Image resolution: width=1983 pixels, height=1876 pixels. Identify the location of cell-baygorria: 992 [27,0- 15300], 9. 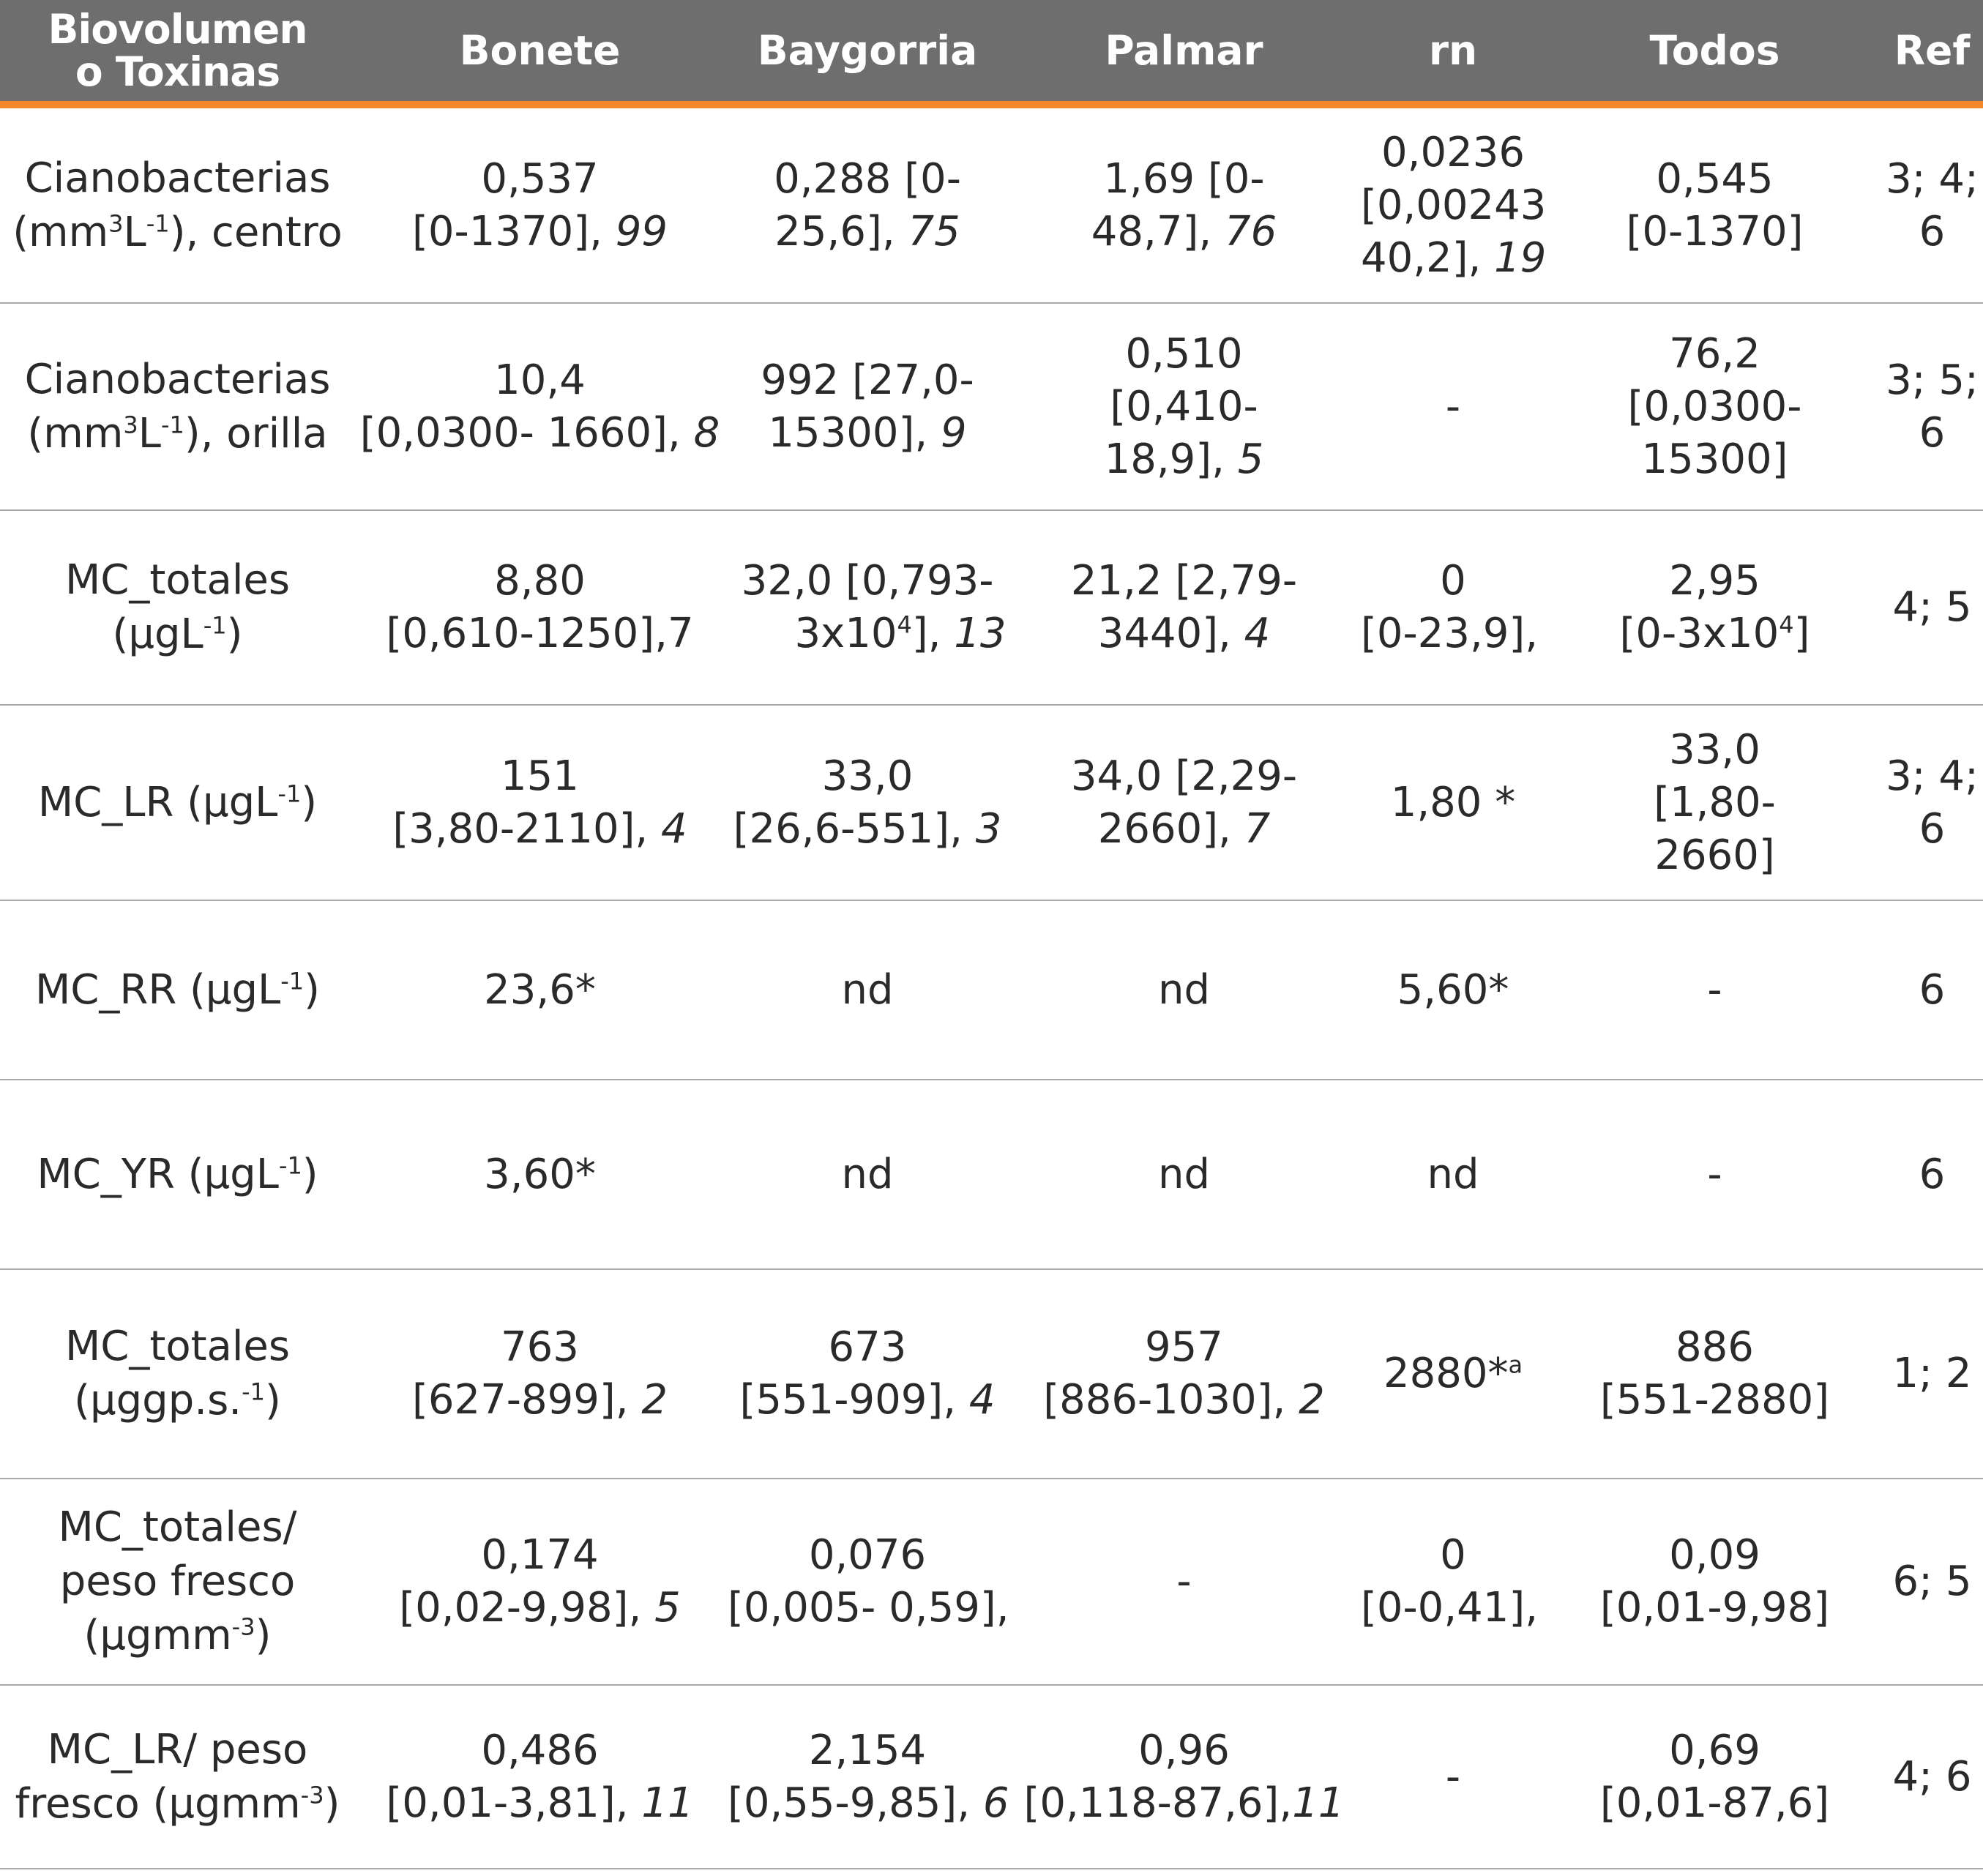
(867, 407).